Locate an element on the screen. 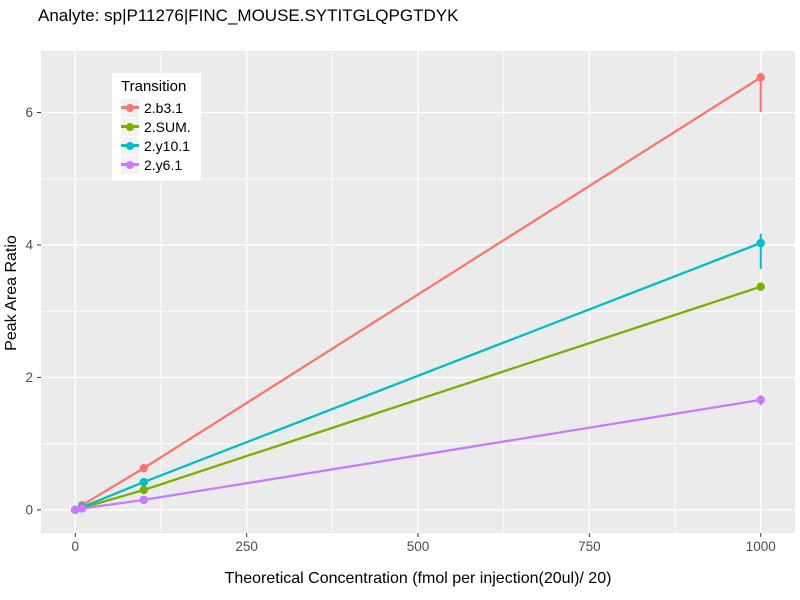 The image size is (800, 600). legend-item-2.y6.1: 2.y6.1 is located at coordinates (156, 164).